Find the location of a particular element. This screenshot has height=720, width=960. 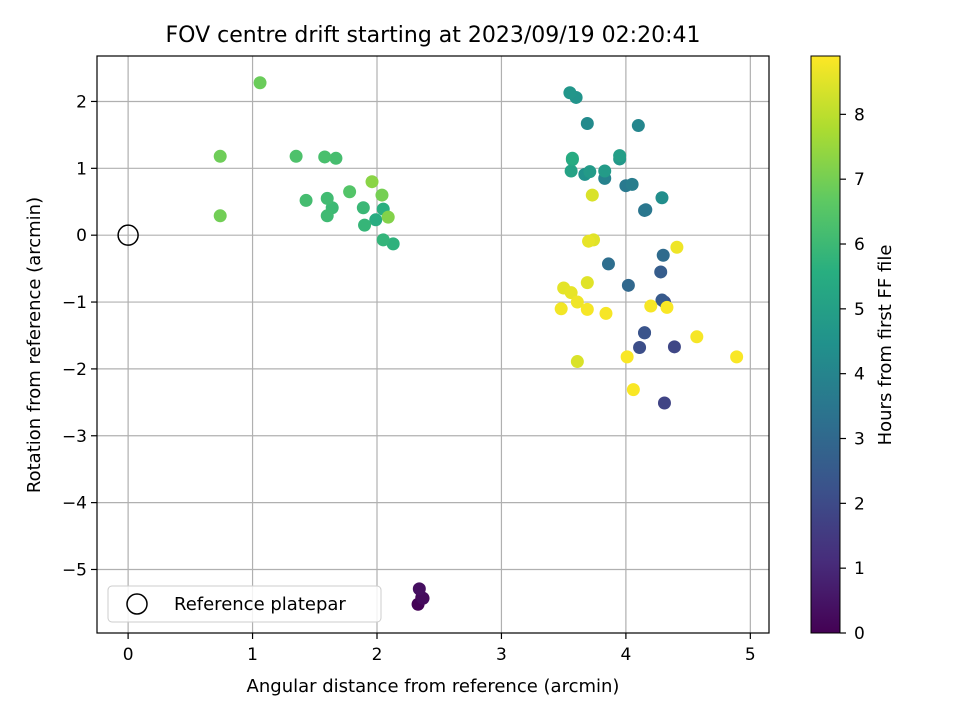

y-tick-label: −5 is located at coordinates (74, 570).